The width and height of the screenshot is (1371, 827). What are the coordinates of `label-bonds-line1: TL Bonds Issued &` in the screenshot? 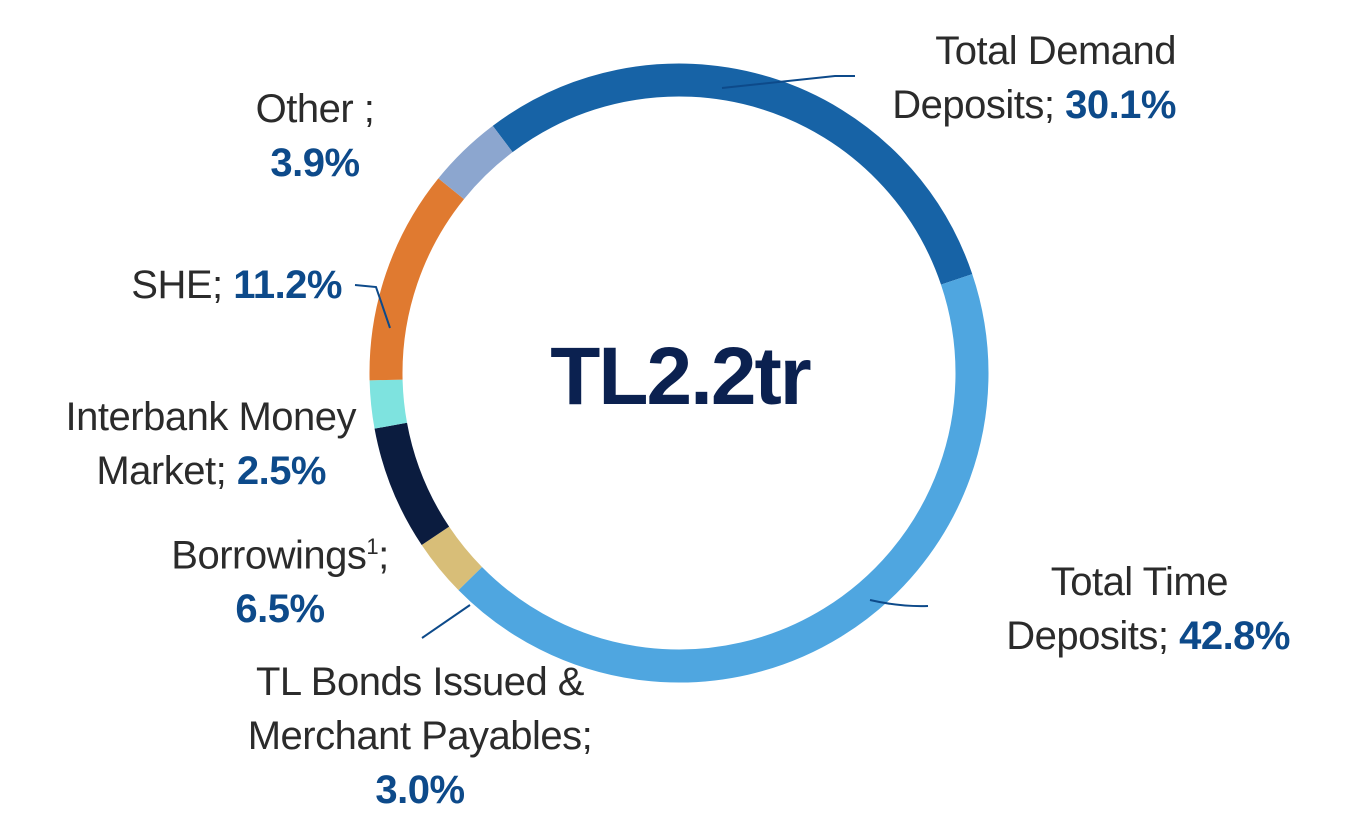 It's located at (420, 682).